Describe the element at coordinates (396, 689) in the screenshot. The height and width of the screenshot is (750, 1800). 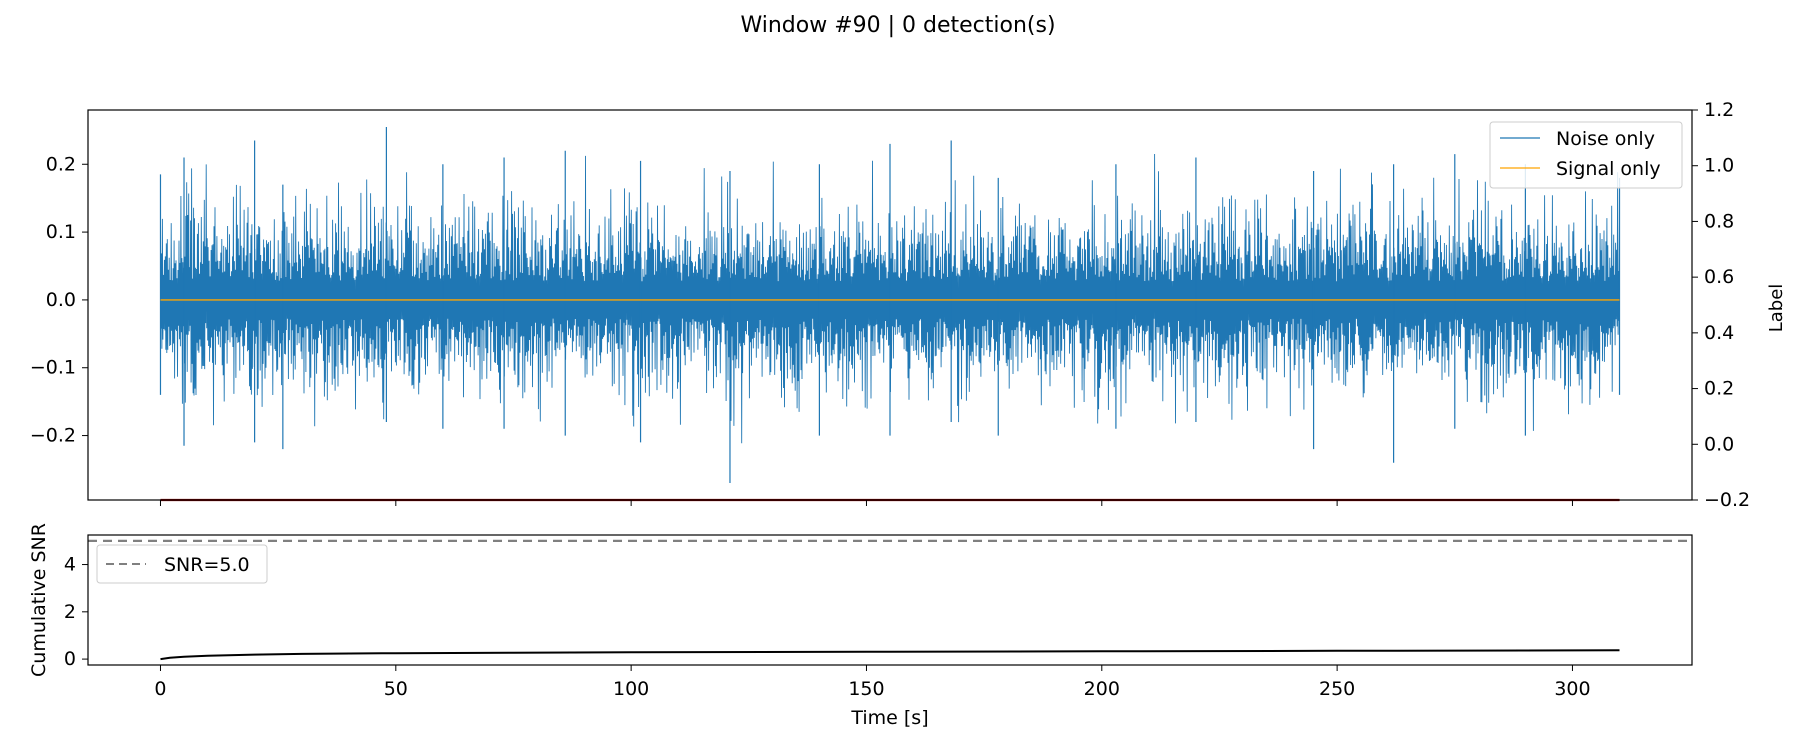
I see `bottom-xtick-label: 50` at that location.